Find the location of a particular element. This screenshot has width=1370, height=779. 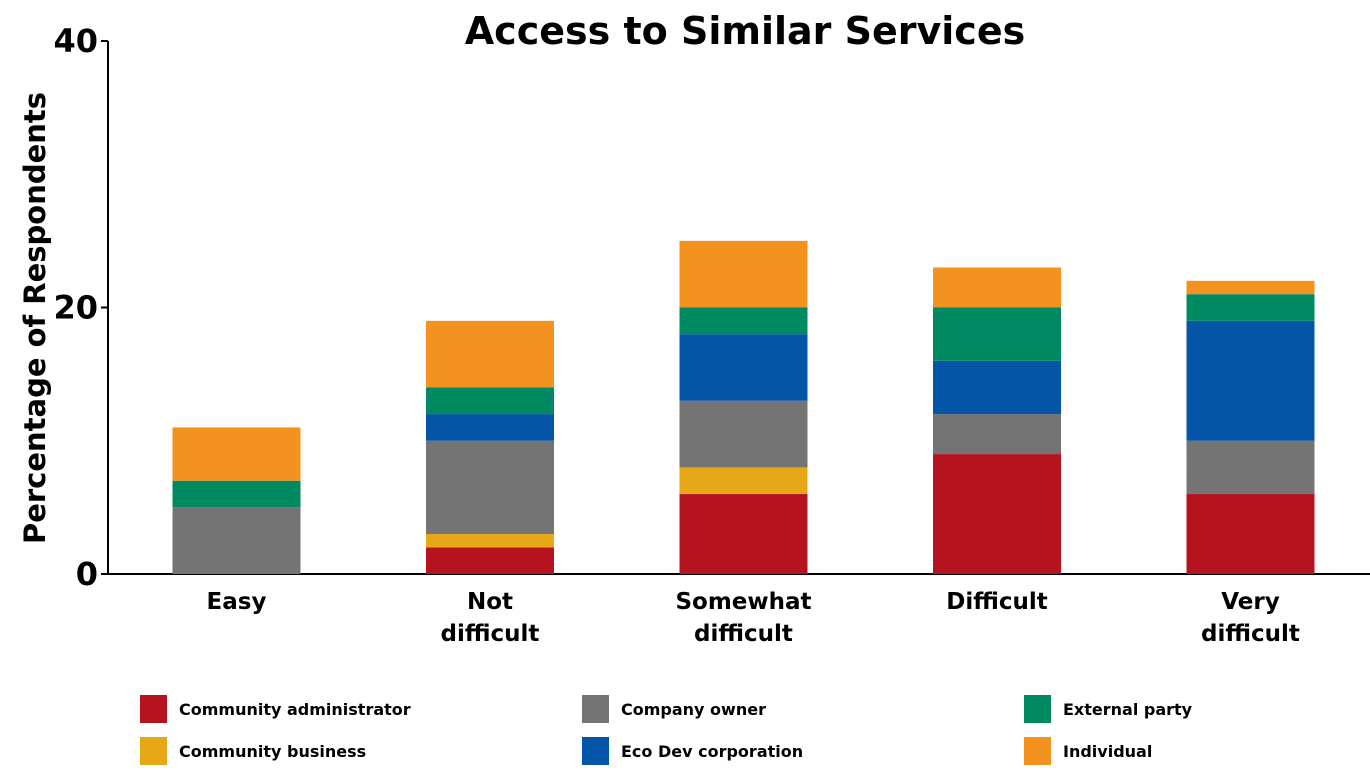

x-tick-label-line: Difficult is located at coordinates (997, 602).